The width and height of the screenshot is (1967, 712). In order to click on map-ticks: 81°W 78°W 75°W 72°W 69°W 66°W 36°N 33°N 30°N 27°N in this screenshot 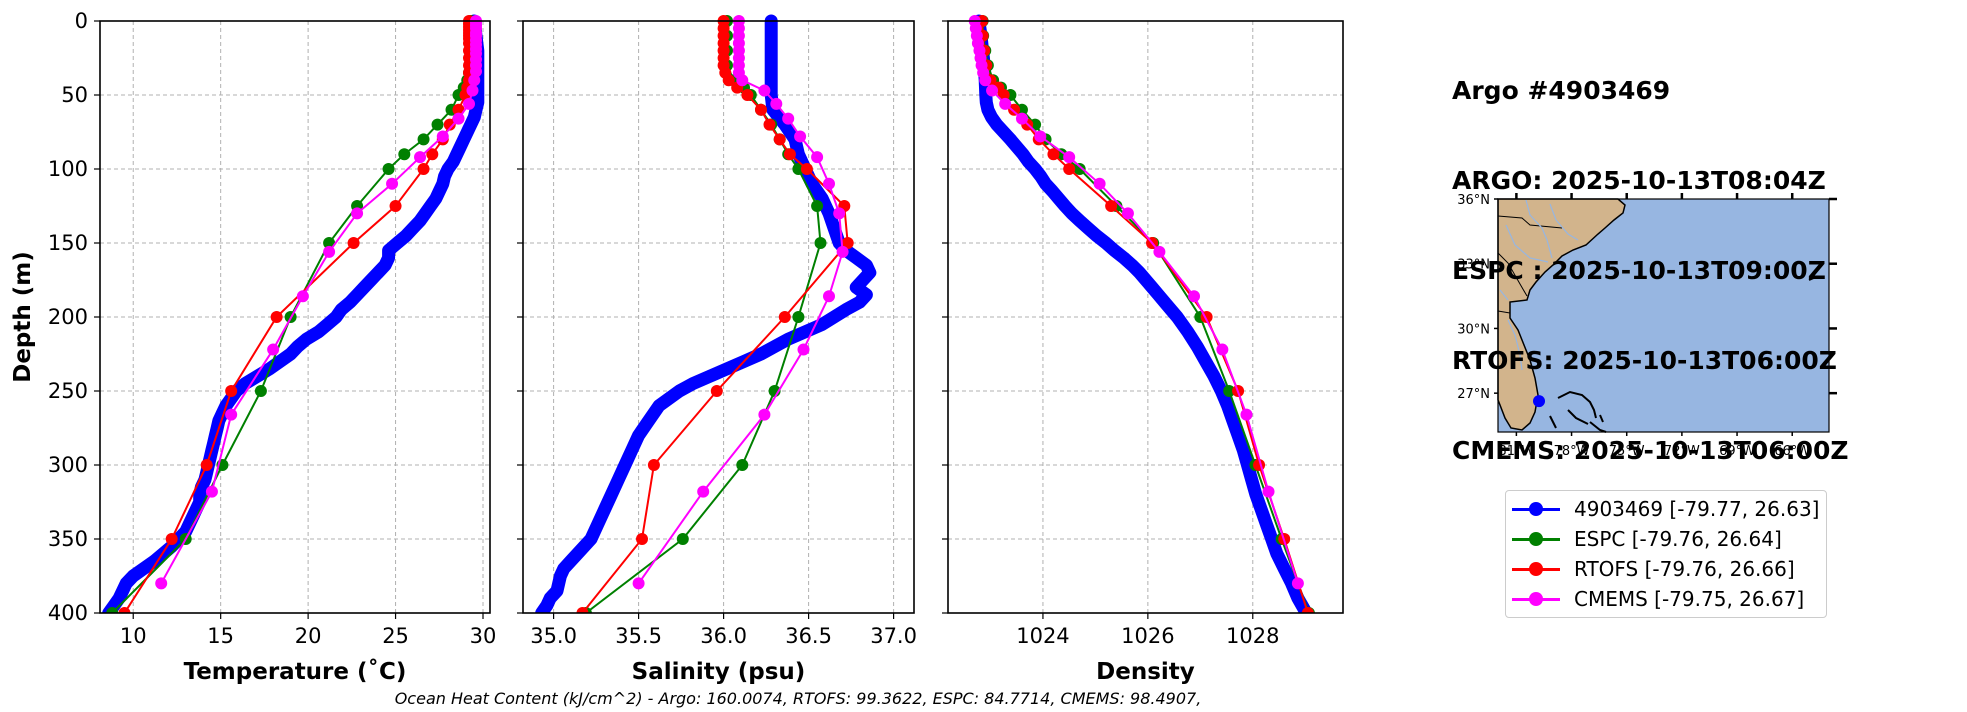, I will do `click(1647, 326)`.